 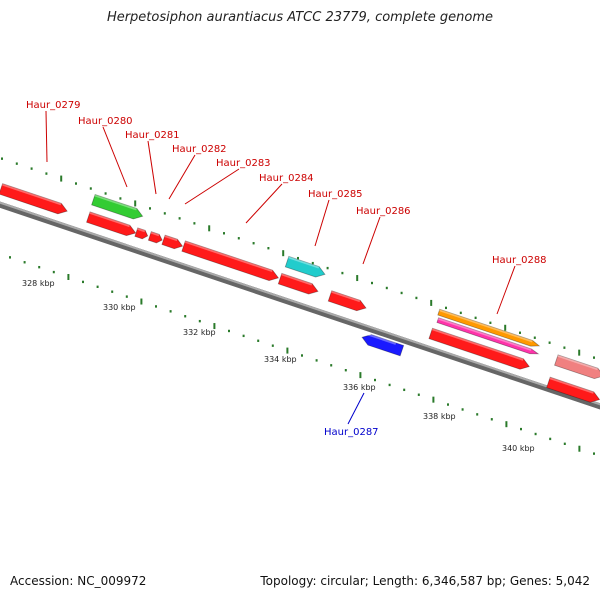 I want to click on gene-label: Haur_0280, so click(x=105, y=121).